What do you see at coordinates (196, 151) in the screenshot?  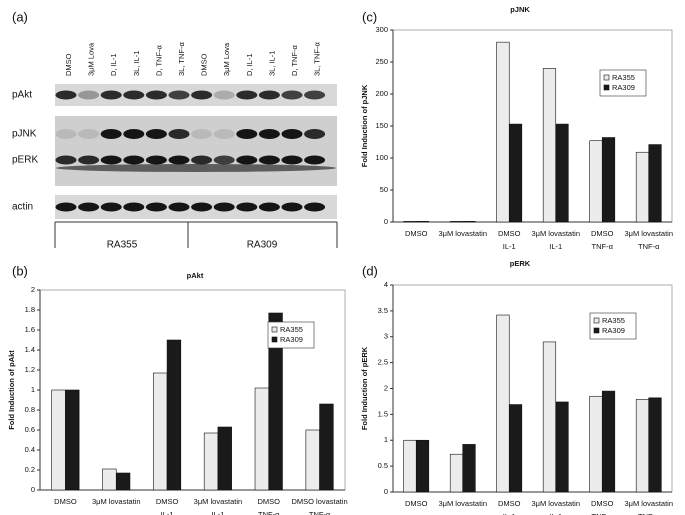 I see `blot-strip` at bounding box center [196, 151].